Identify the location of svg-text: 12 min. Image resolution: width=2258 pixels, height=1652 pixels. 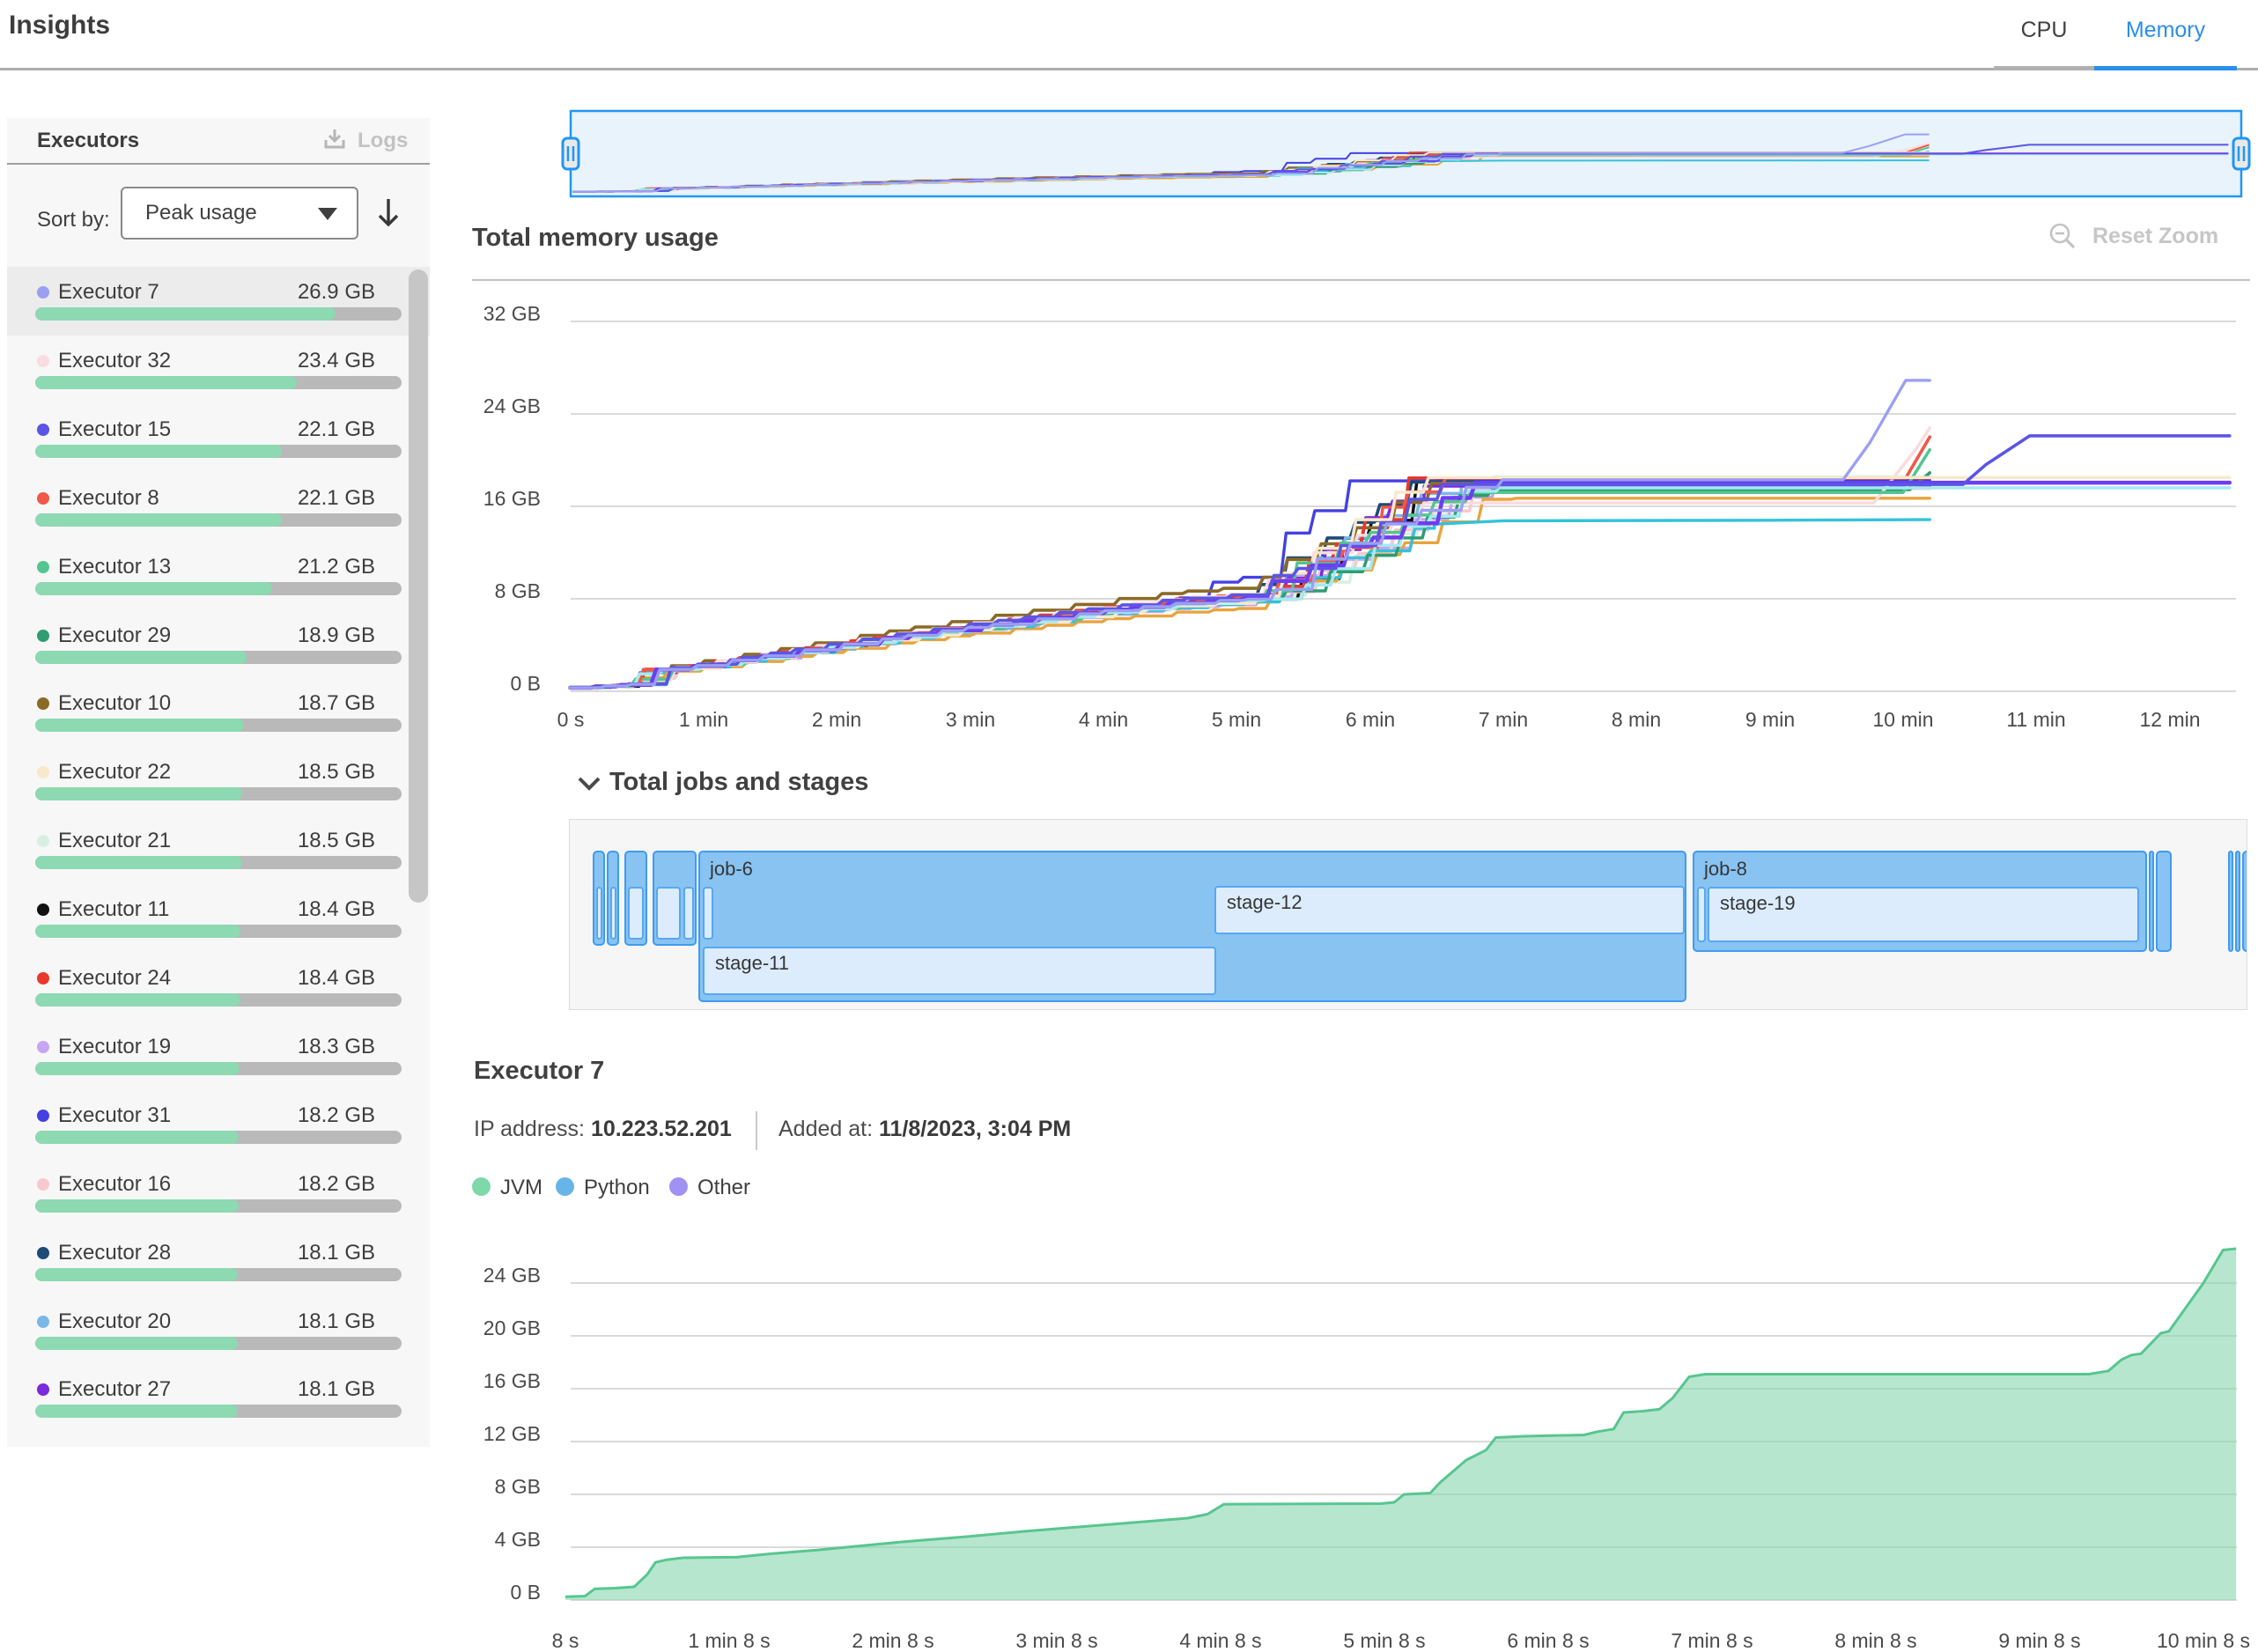
(2169, 720).